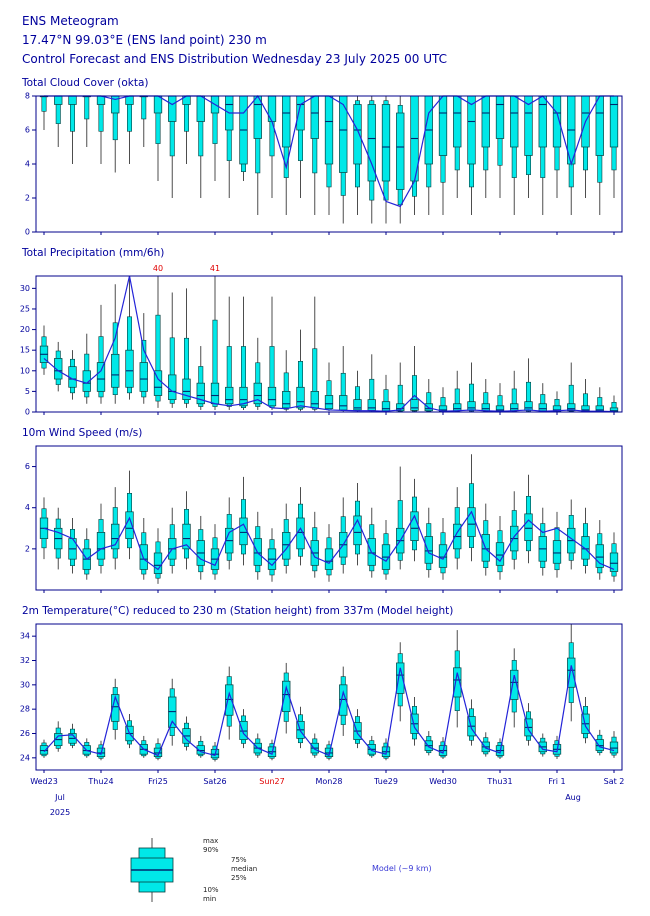 This screenshot has width=650, height=916. I want to click on page-title: ENS Meteogram, so click(70, 21).